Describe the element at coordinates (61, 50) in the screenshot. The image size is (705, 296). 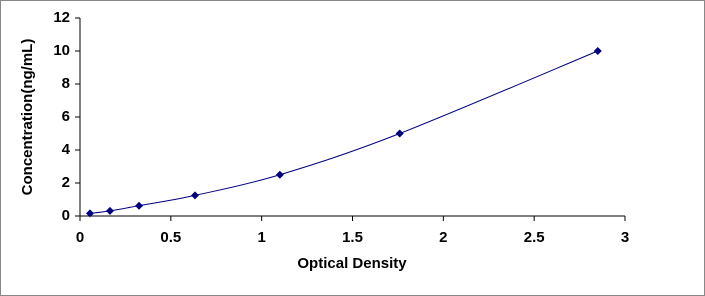
I see `y-tick-label: 10` at that location.